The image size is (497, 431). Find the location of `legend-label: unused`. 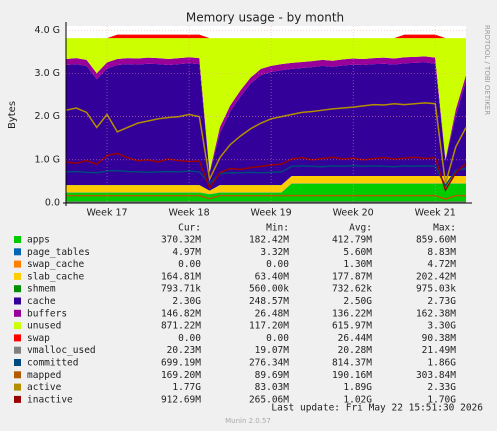

legend-label: unused is located at coordinates (44, 326).